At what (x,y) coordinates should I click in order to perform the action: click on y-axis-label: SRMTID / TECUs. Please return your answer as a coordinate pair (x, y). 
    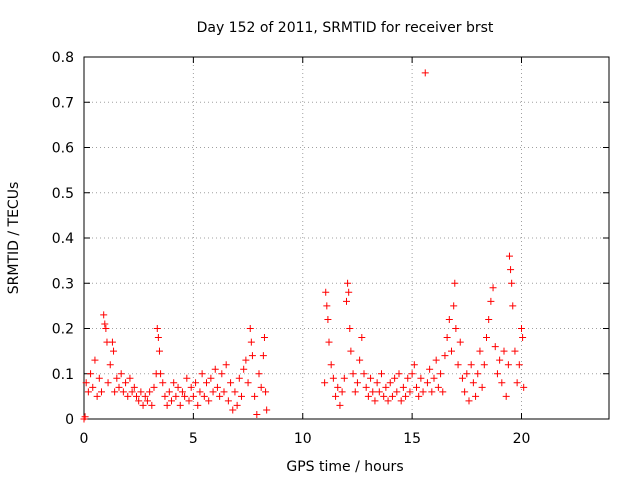
    Looking at the image, I should click on (14, 238).